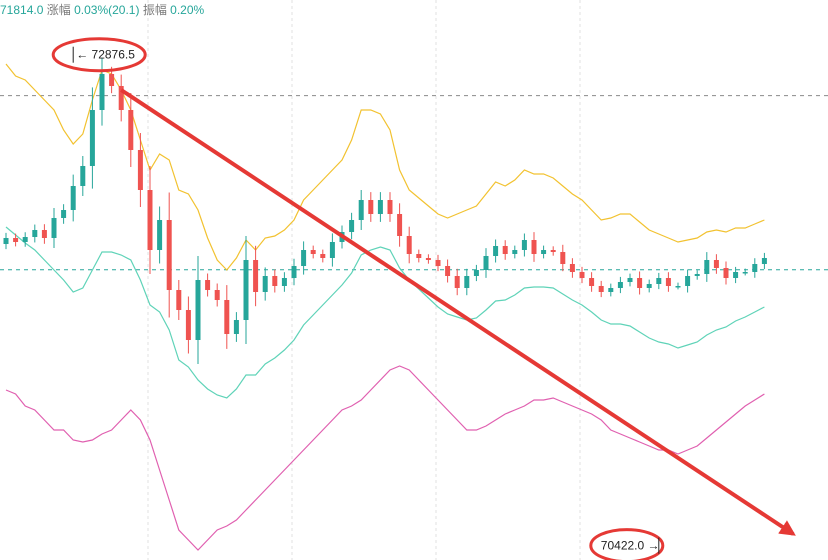 The width and height of the screenshot is (828, 560). I want to click on change-label: 涨幅, so click(58, 10).